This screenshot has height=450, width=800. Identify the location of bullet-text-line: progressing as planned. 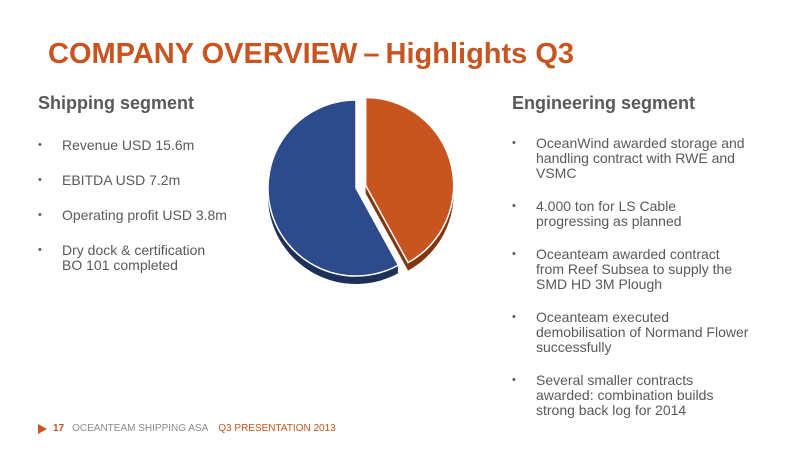
(609, 221).